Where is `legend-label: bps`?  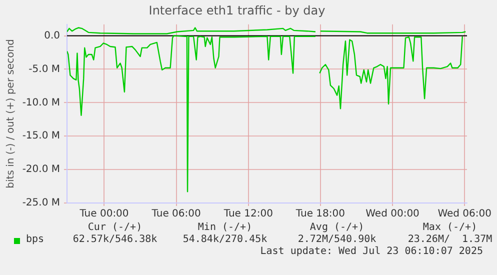 legend-label: bps is located at coordinates (35, 239).